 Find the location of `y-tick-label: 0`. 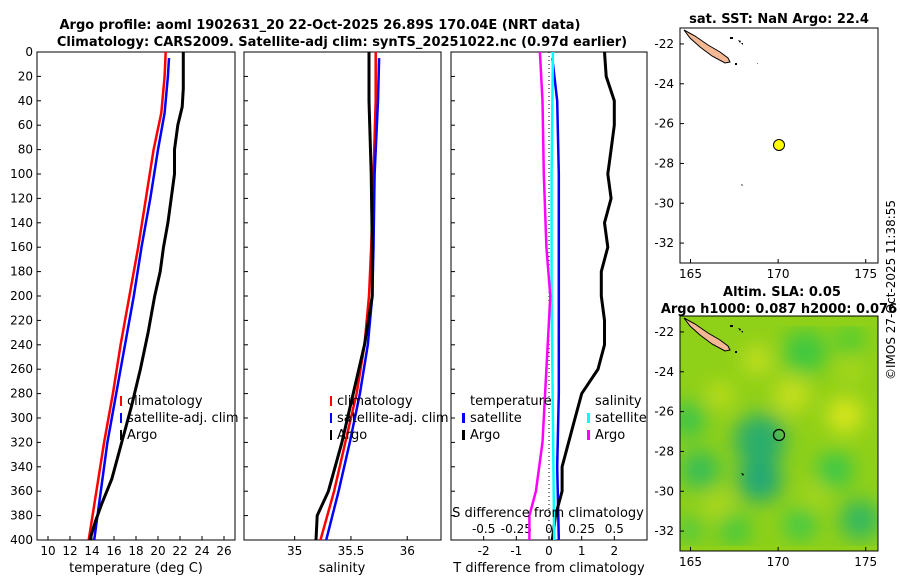

y-tick-label: 0 is located at coordinates (29, 52).